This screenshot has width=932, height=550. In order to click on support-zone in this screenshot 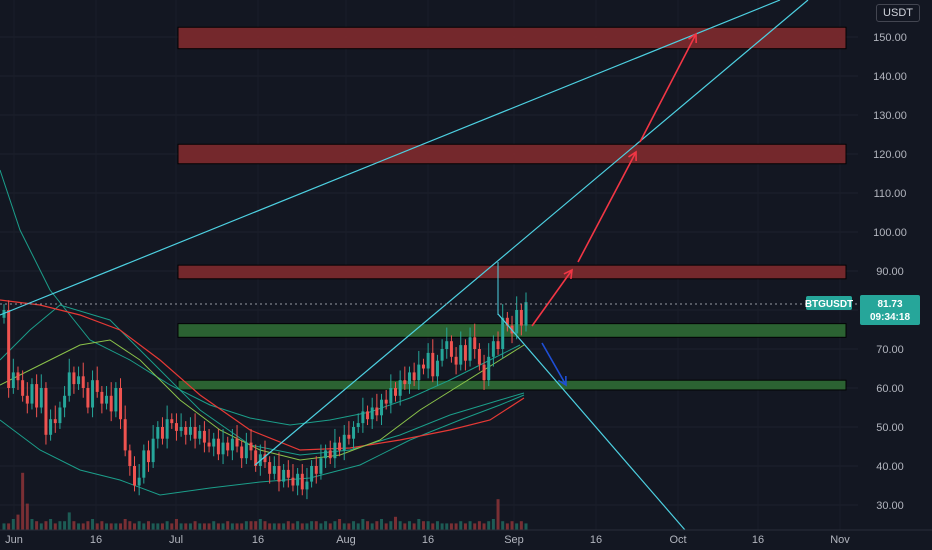, I will do `click(512, 385)`.